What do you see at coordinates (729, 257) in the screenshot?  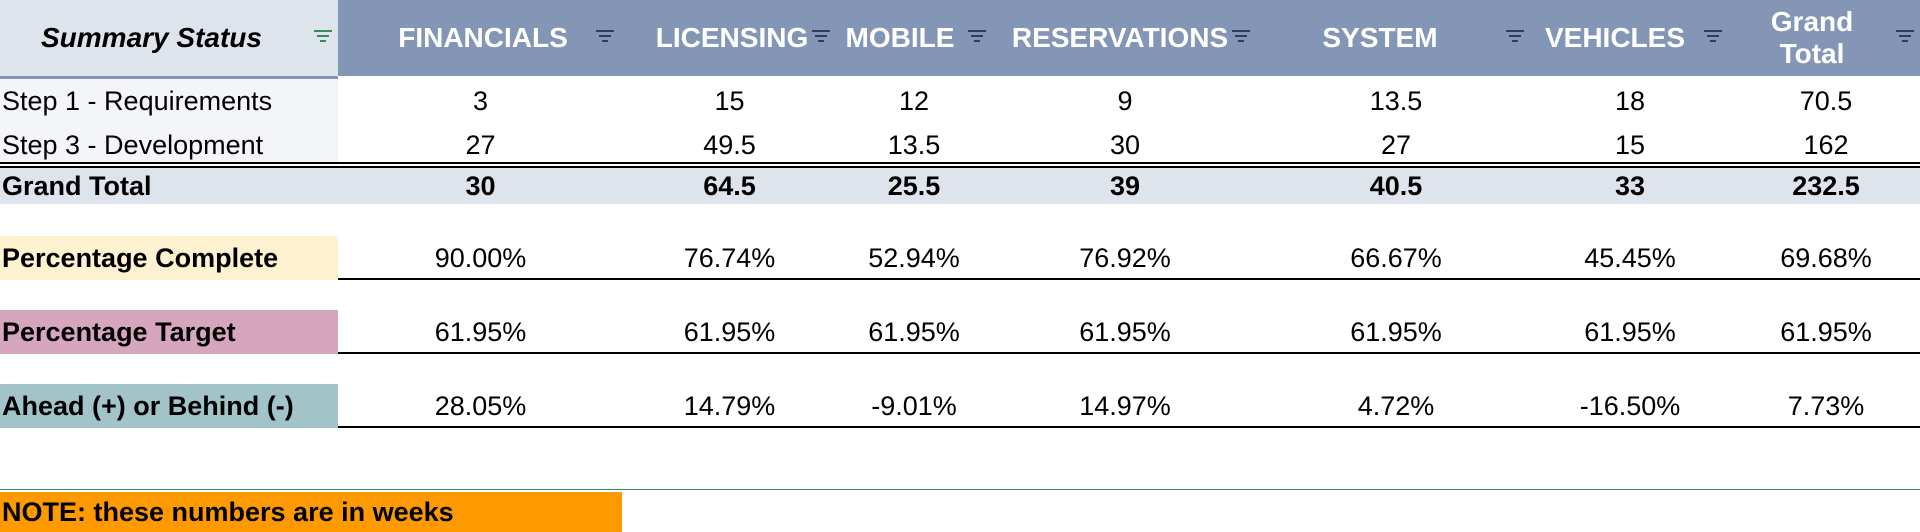 I see `cell: 76.74%` at bounding box center [729, 257].